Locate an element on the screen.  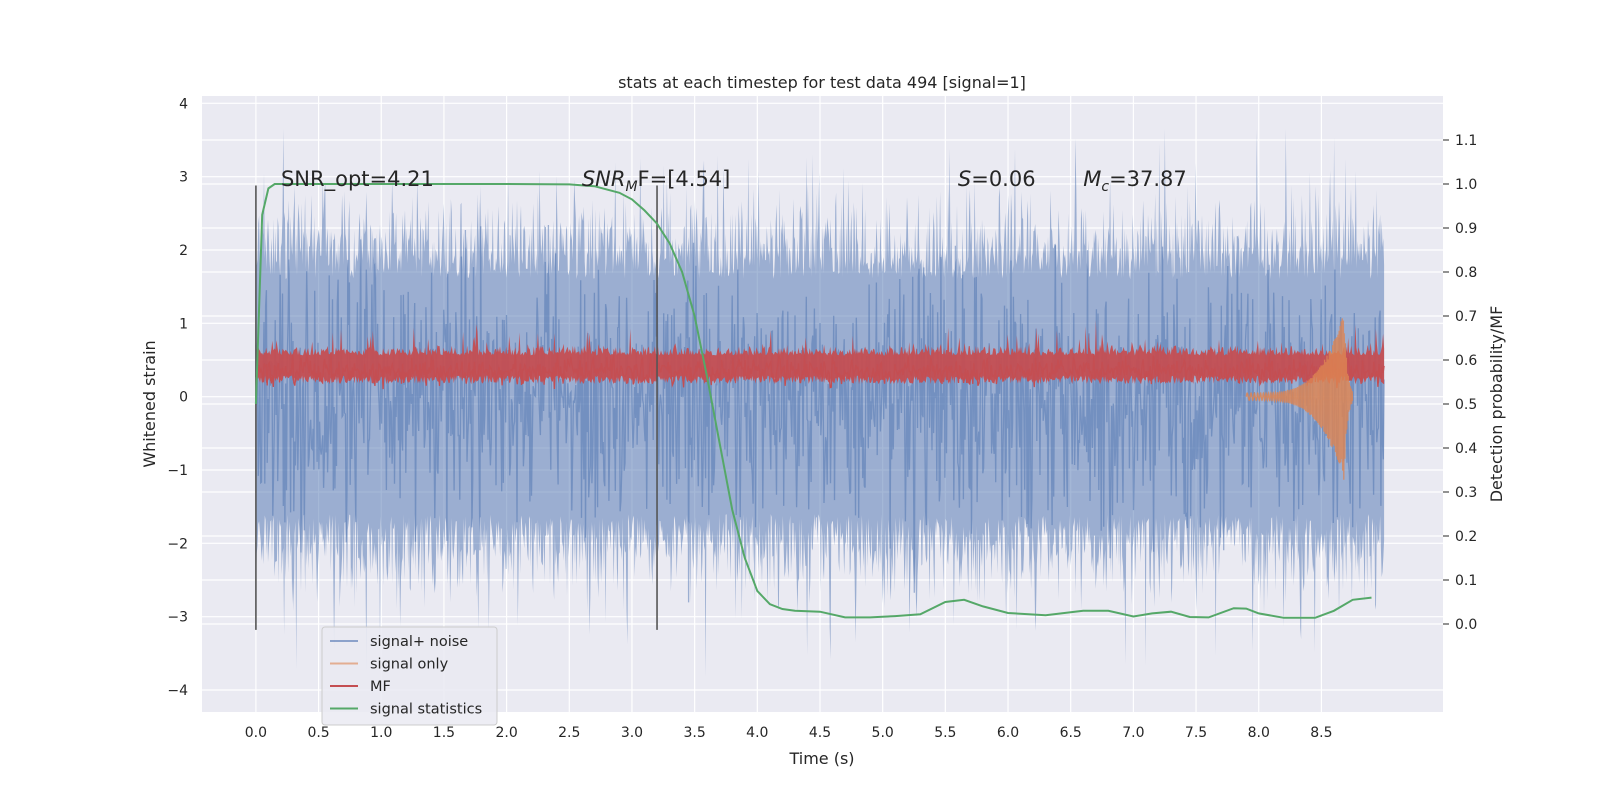
annotation-text: SNR_opt=4.21 is located at coordinates (357, 179).